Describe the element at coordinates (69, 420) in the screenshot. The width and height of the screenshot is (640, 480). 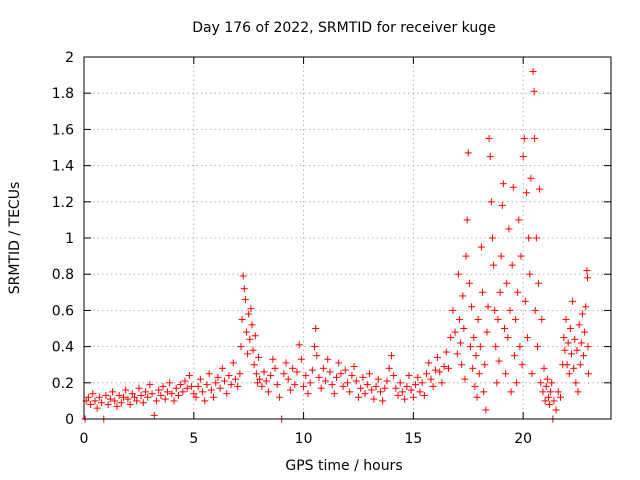
I see `y-tick-label: 0` at that location.